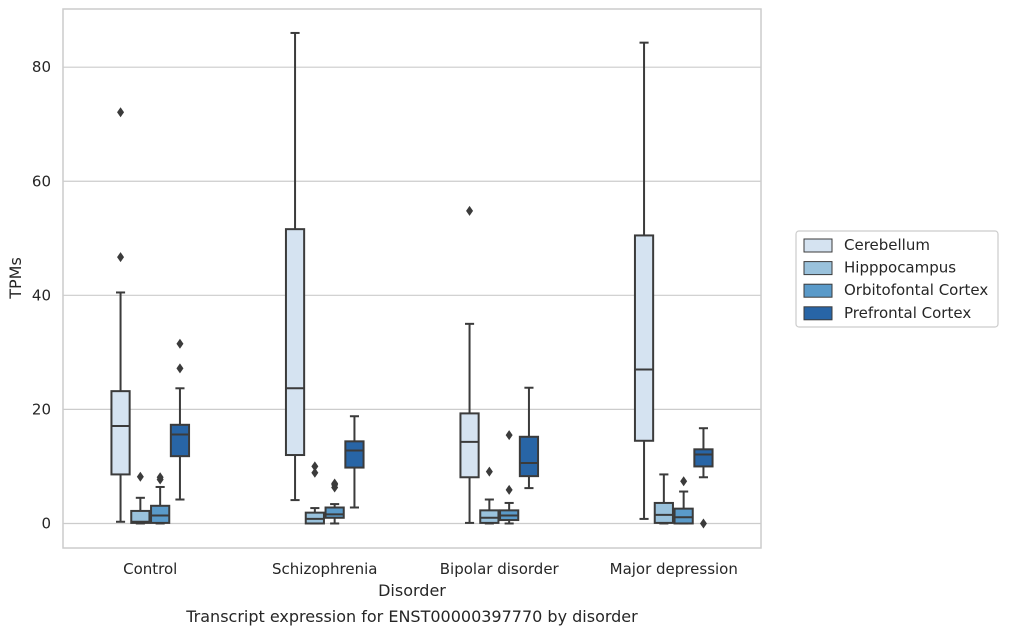 The height and width of the screenshot is (634, 1009). Describe the element at coordinates (46, 523) in the screenshot. I see `y-tick-label: 0` at that location.